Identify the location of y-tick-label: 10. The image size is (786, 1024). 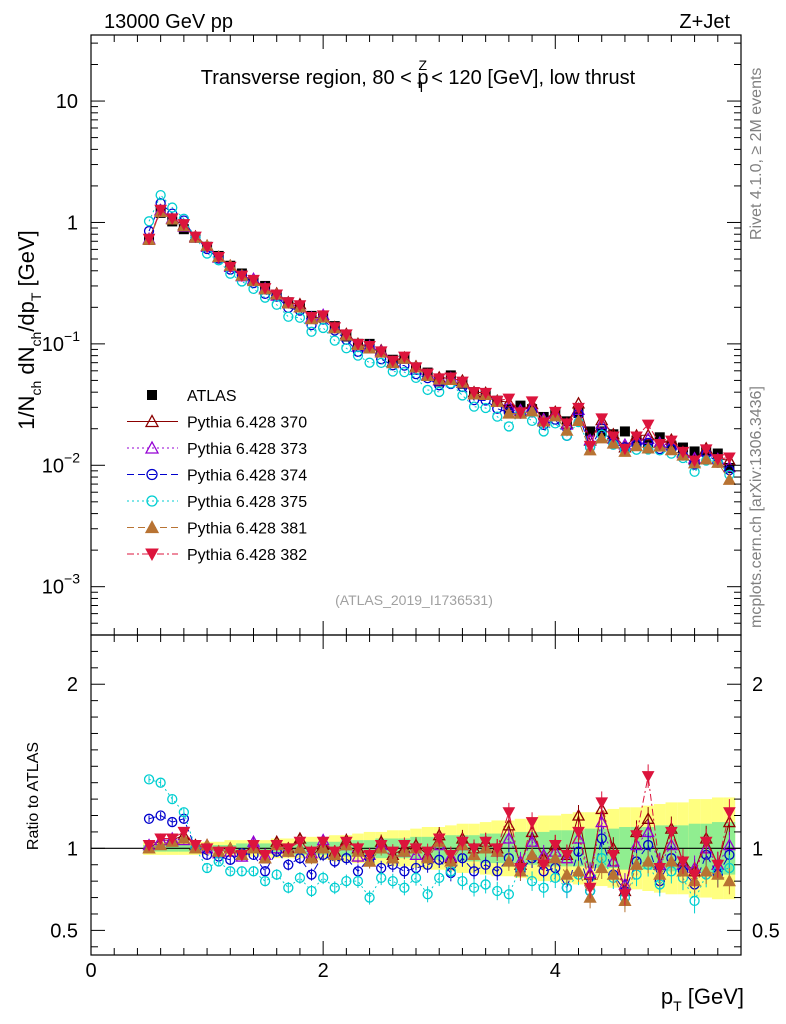
(67, 102).